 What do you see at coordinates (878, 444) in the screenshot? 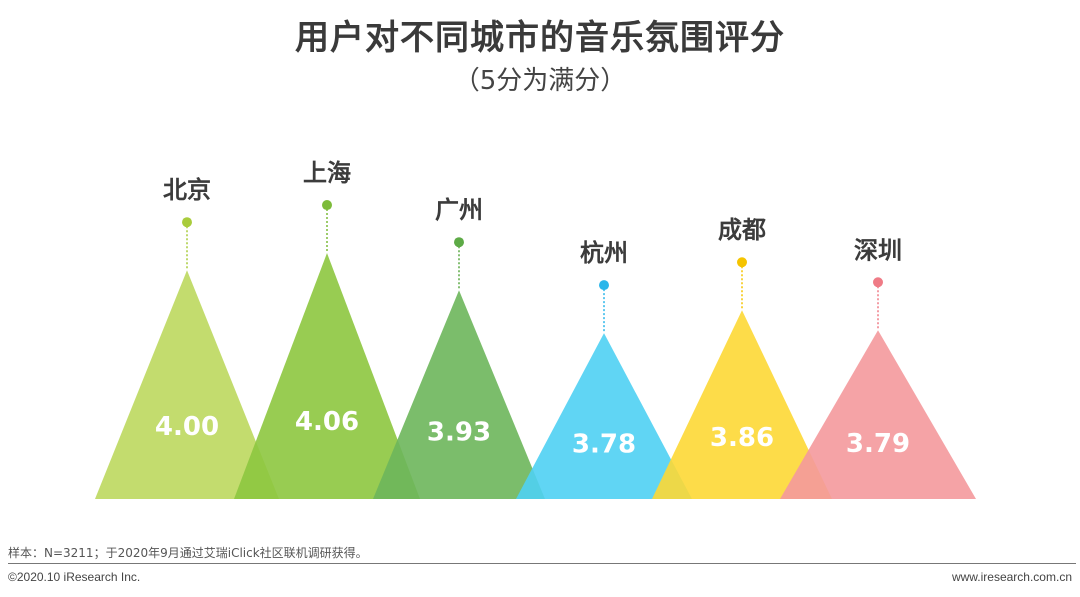
I see `value-label-6: 3.79` at bounding box center [878, 444].